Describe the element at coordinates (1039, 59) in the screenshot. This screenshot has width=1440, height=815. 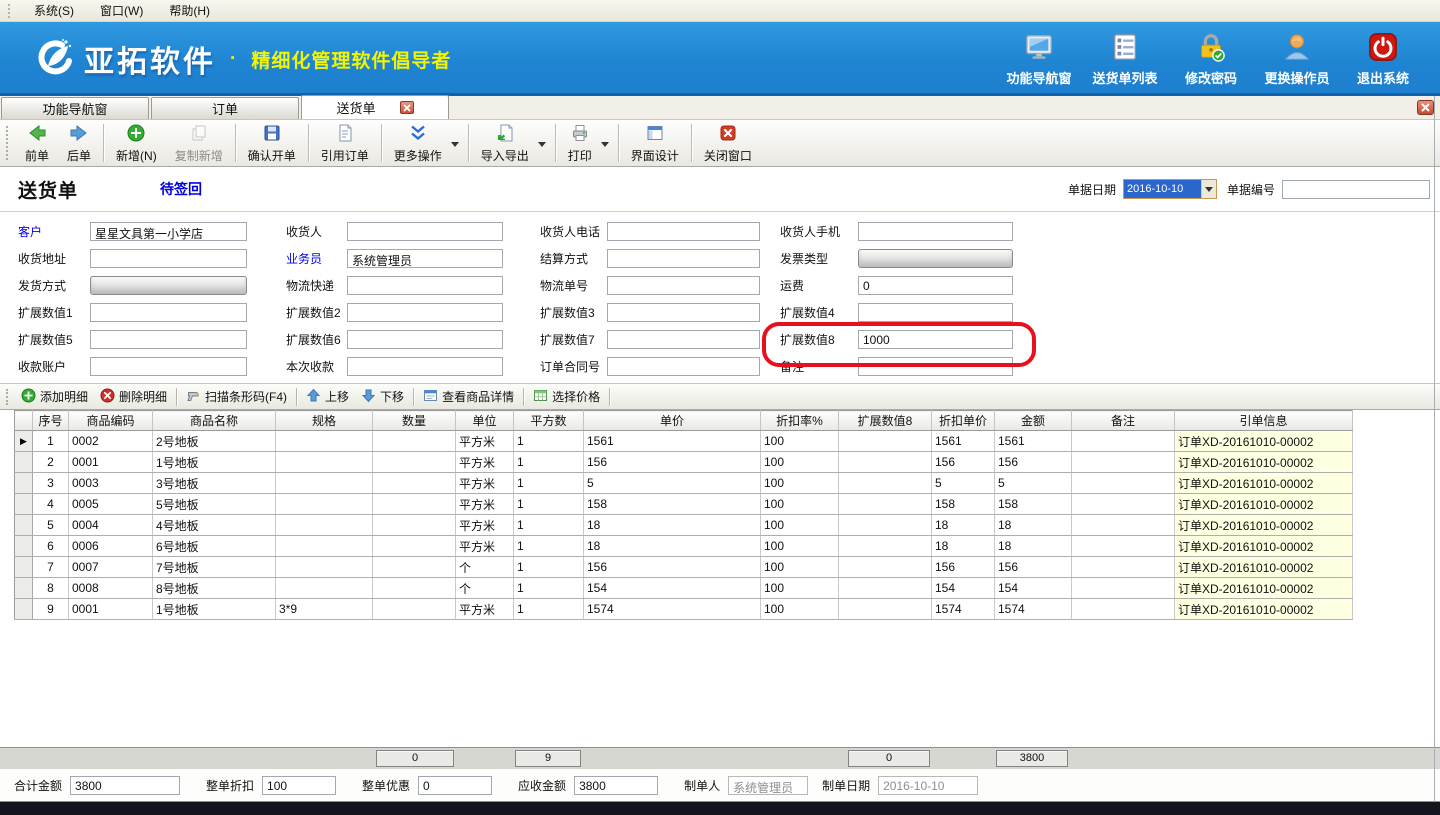
I see `nav-window-button: 功能导航窗` at that location.